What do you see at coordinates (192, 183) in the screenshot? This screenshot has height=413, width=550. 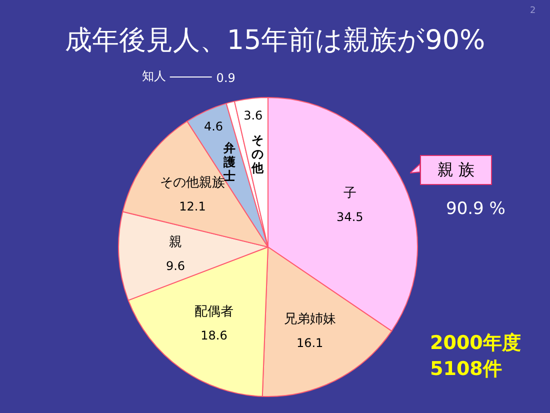 I see `slice-label: その他親族` at bounding box center [192, 183].